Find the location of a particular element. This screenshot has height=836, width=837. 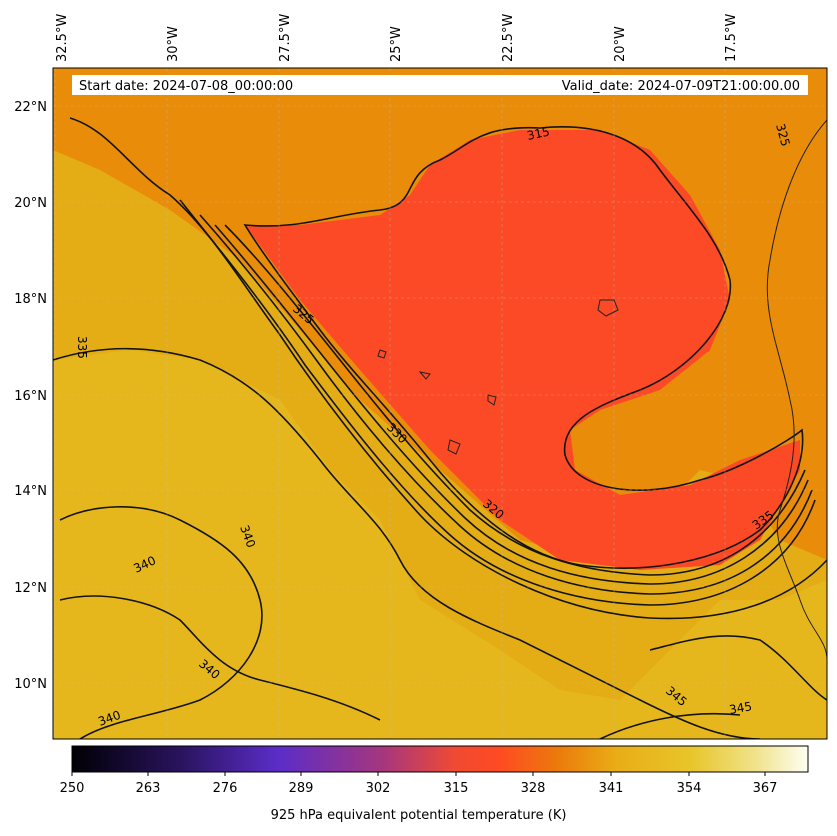

contour-340-c is located at coordinates (220, 658).